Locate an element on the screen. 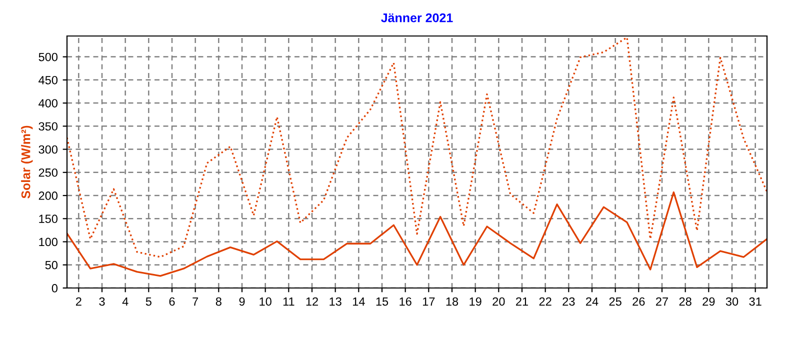 This screenshot has width=792, height=337. x-tick-label: 8 is located at coordinates (219, 301).